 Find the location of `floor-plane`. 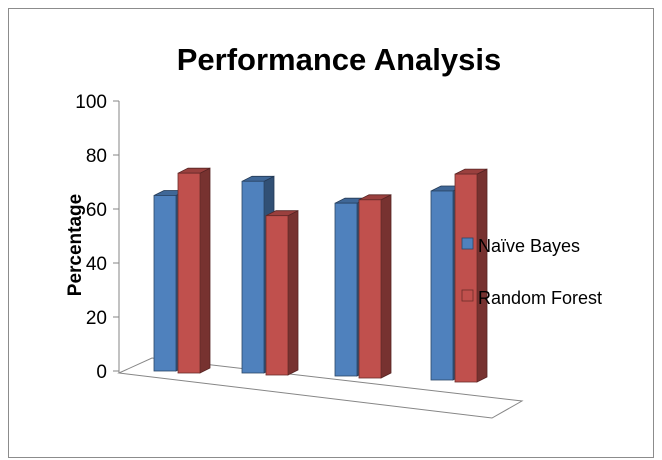

floor-plane is located at coordinates (320, 388).